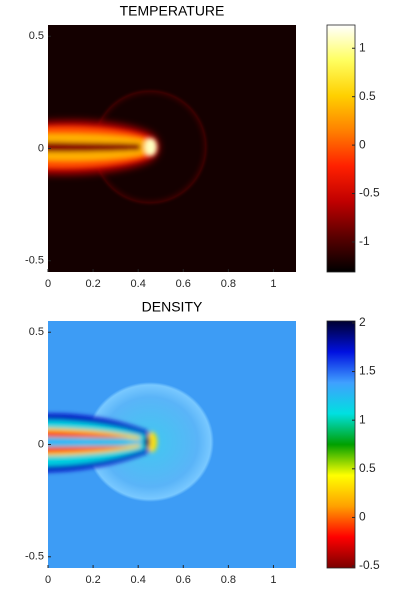 Image resolution: width=411 pixels, height=592 pixels. Describe the element at coordinates (172, 11) in the screenshot. I see `chart-title: TEMPERATURE` at that location.